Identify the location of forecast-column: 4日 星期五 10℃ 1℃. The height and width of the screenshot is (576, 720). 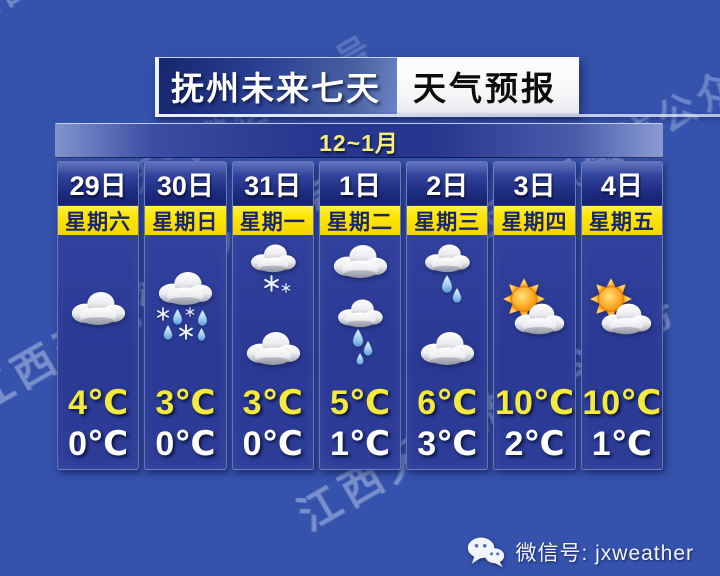
(621, 315).